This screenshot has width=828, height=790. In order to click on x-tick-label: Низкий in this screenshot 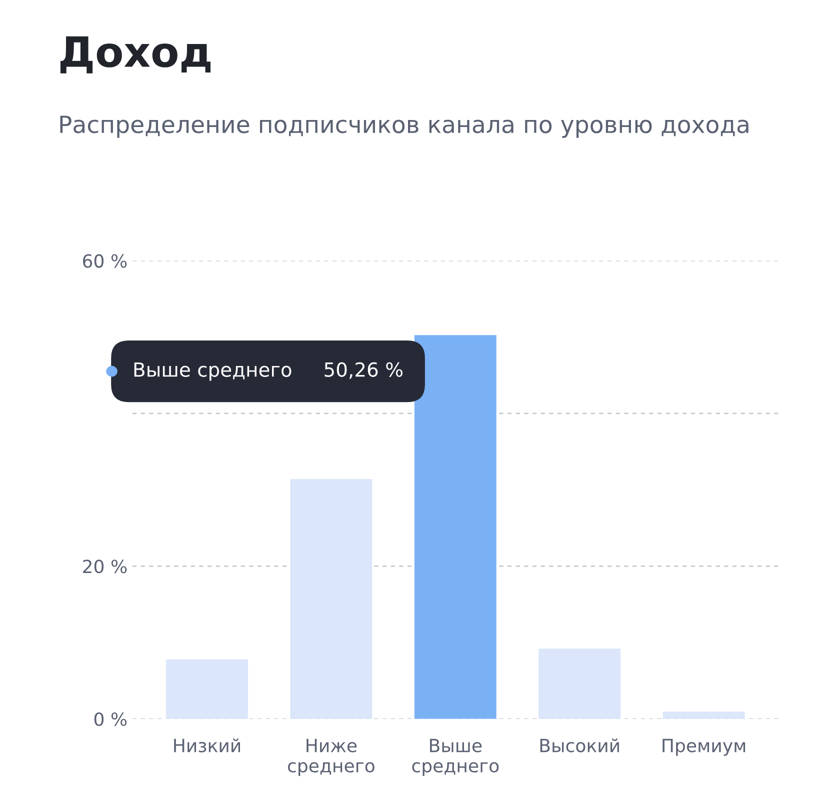, I will do `click(207, 745)`.